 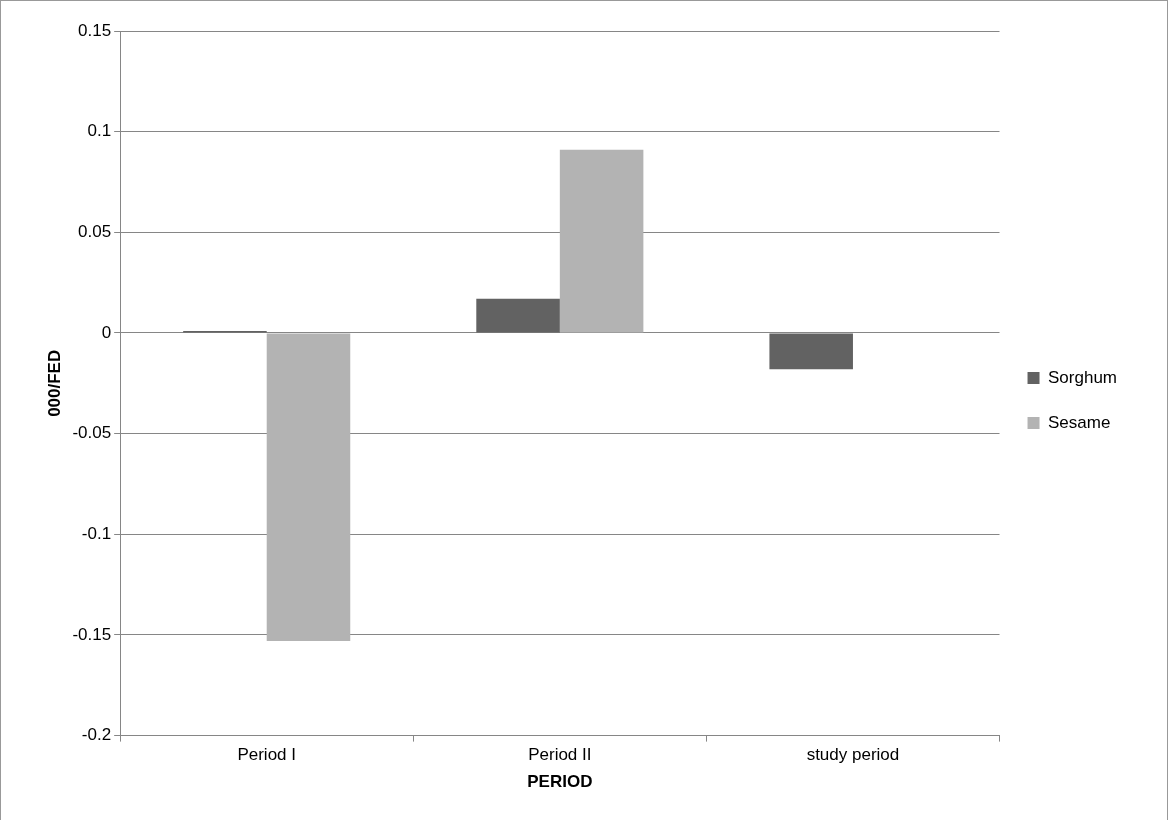 I want to click on y-tick-label: 0.15, so click(x=95, y=30).